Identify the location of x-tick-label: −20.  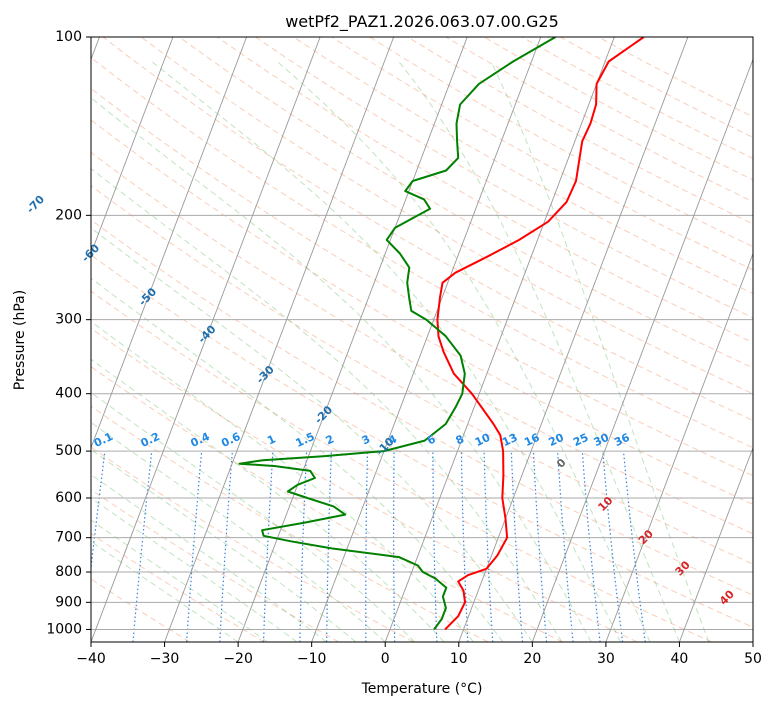
(238, 659).